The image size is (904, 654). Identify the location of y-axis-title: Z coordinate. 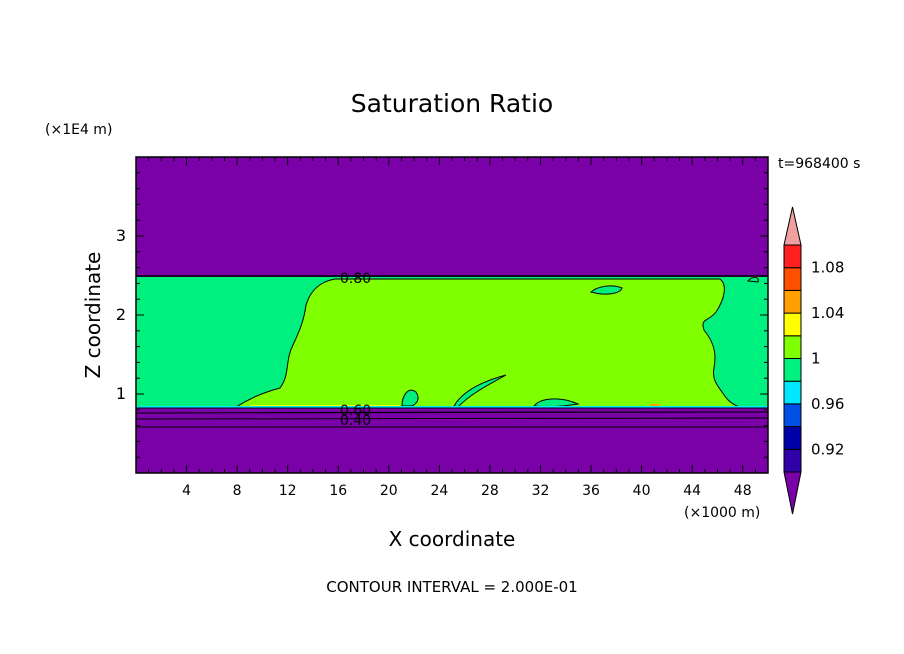
(93, 315).